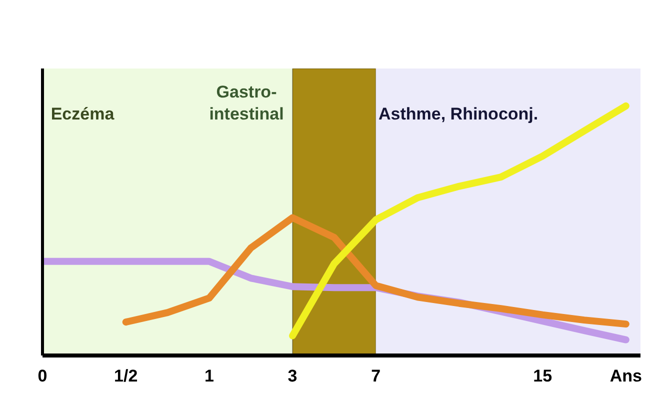 The image size is (645, 405). What do you see at coordinates (246, 103) in the screenshot?
I see `annotation: Gastro- intestinal` at bounding box center [246, 103].